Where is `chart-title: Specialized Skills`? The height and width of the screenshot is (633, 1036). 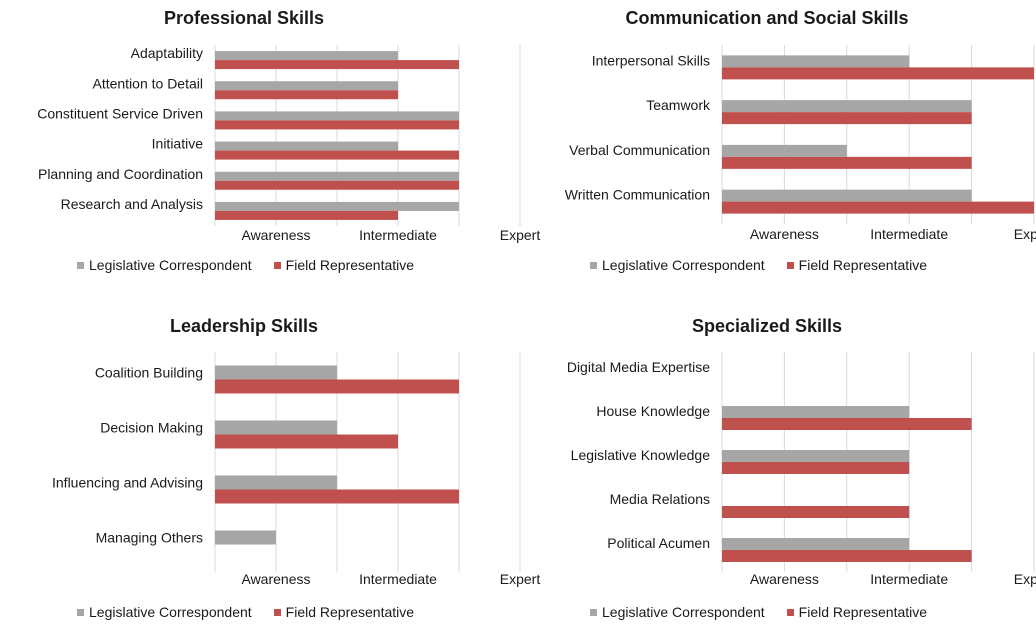
chart-title: Specialized Skills is located at coordinates (767, 326).